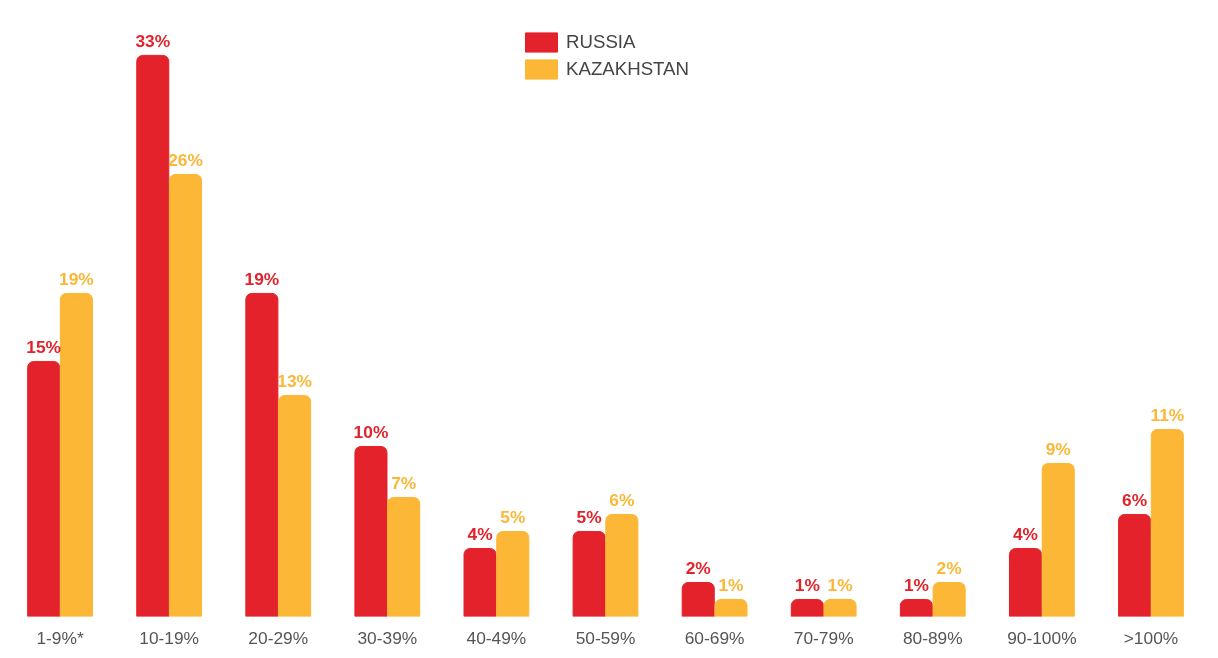 This screenshot has width=1218, height=658. Describe the element at coordinates (627, 69) in the screenshot. I see `legend-label: KAZAKHSTAN` at that location.